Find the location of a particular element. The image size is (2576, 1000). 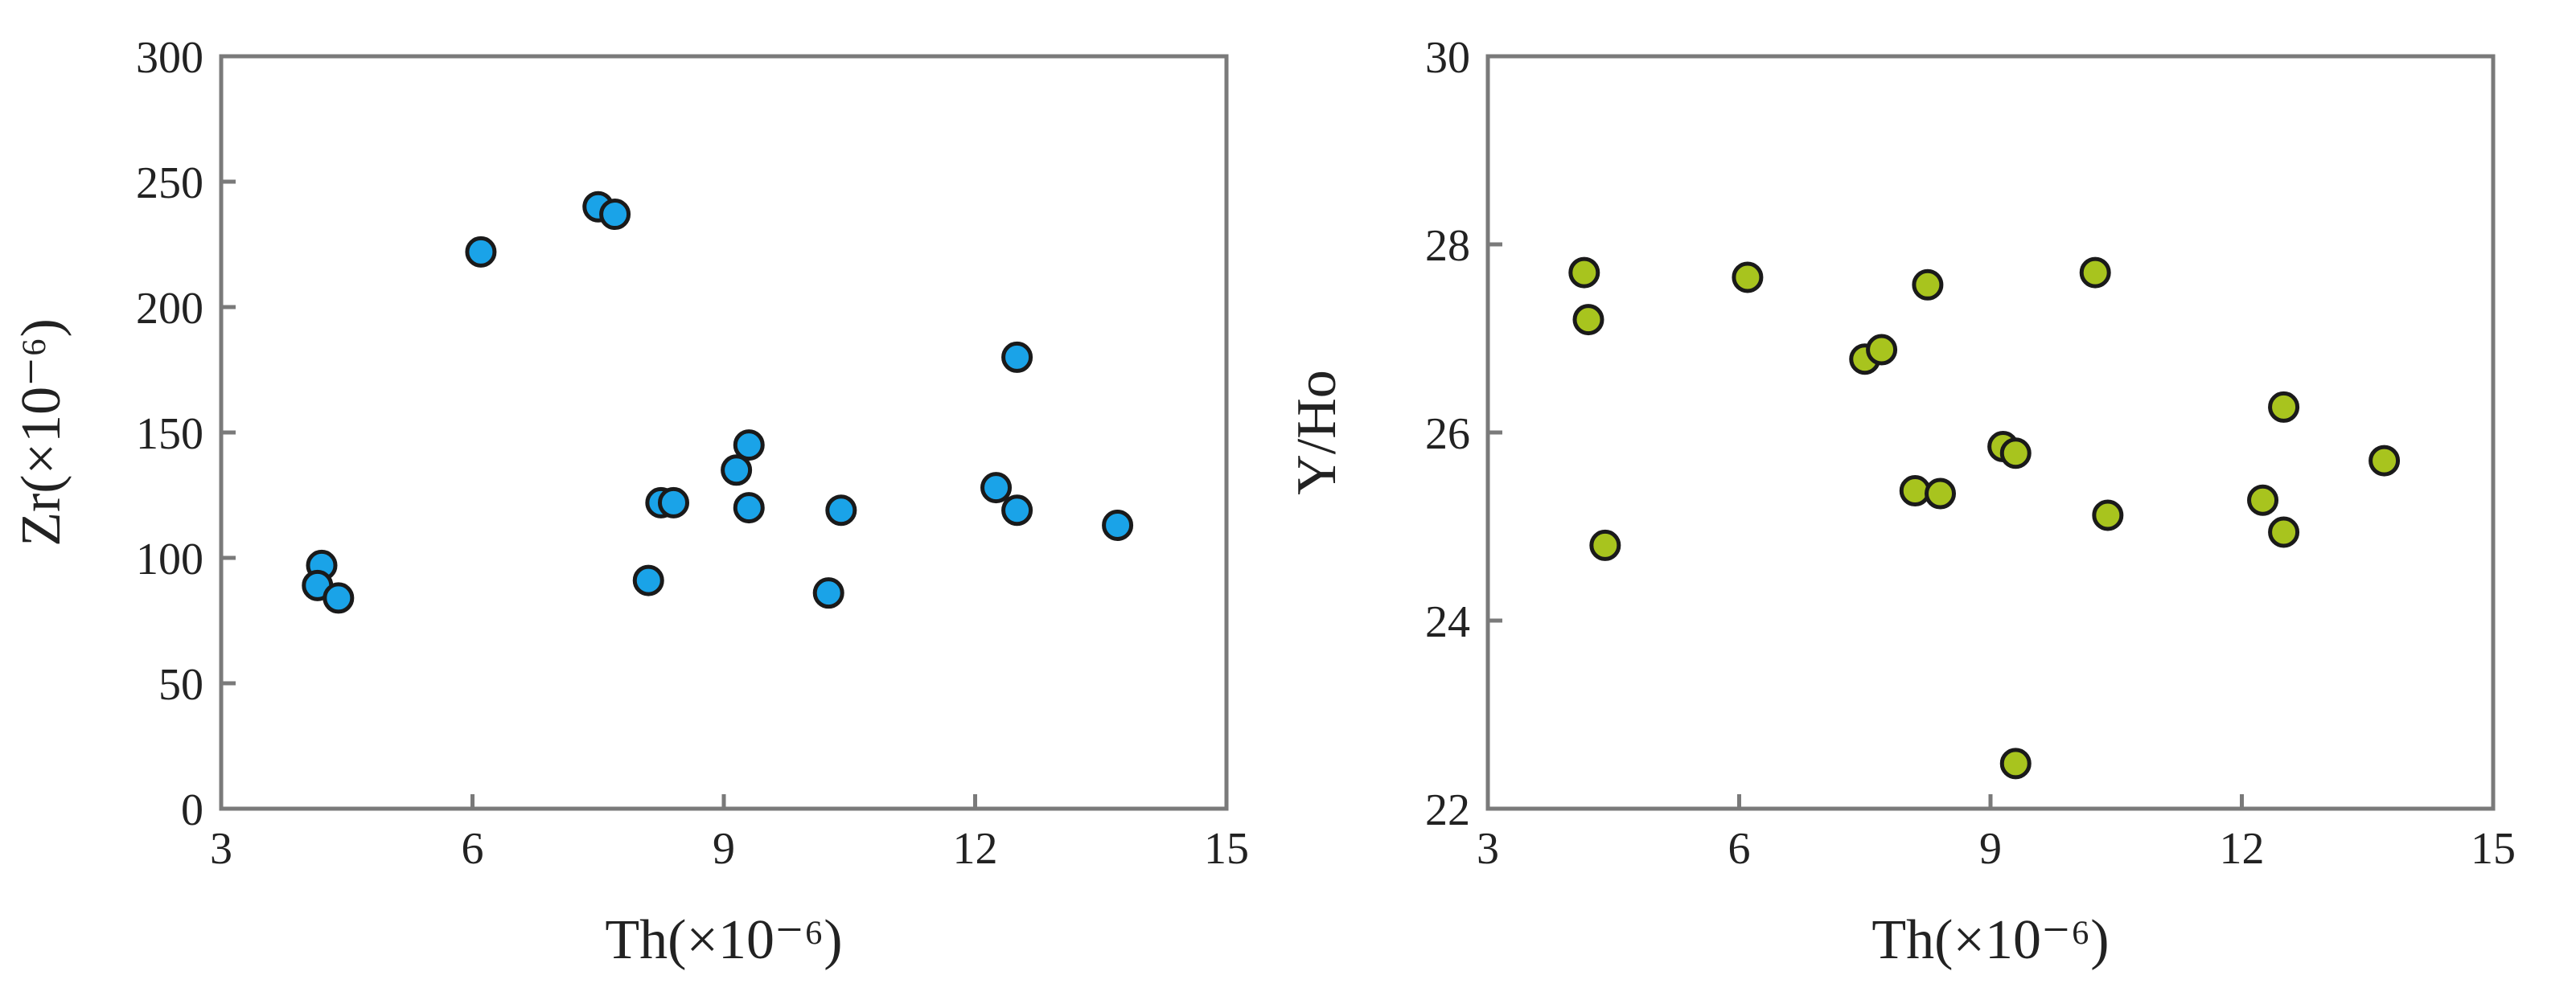

y-tick-label-left-5: 250 is located at coordinates (169, 183).